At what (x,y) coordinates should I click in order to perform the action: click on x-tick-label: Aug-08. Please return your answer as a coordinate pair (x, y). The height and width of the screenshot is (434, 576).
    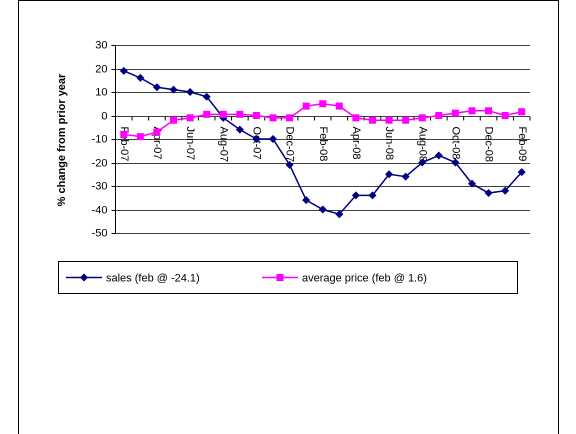
    Looking at the image, I should click on (422, 144).